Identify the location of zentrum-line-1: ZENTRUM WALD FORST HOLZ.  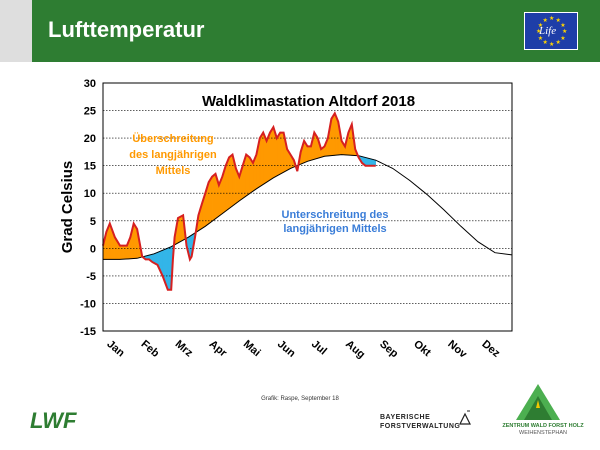
(543, 426).